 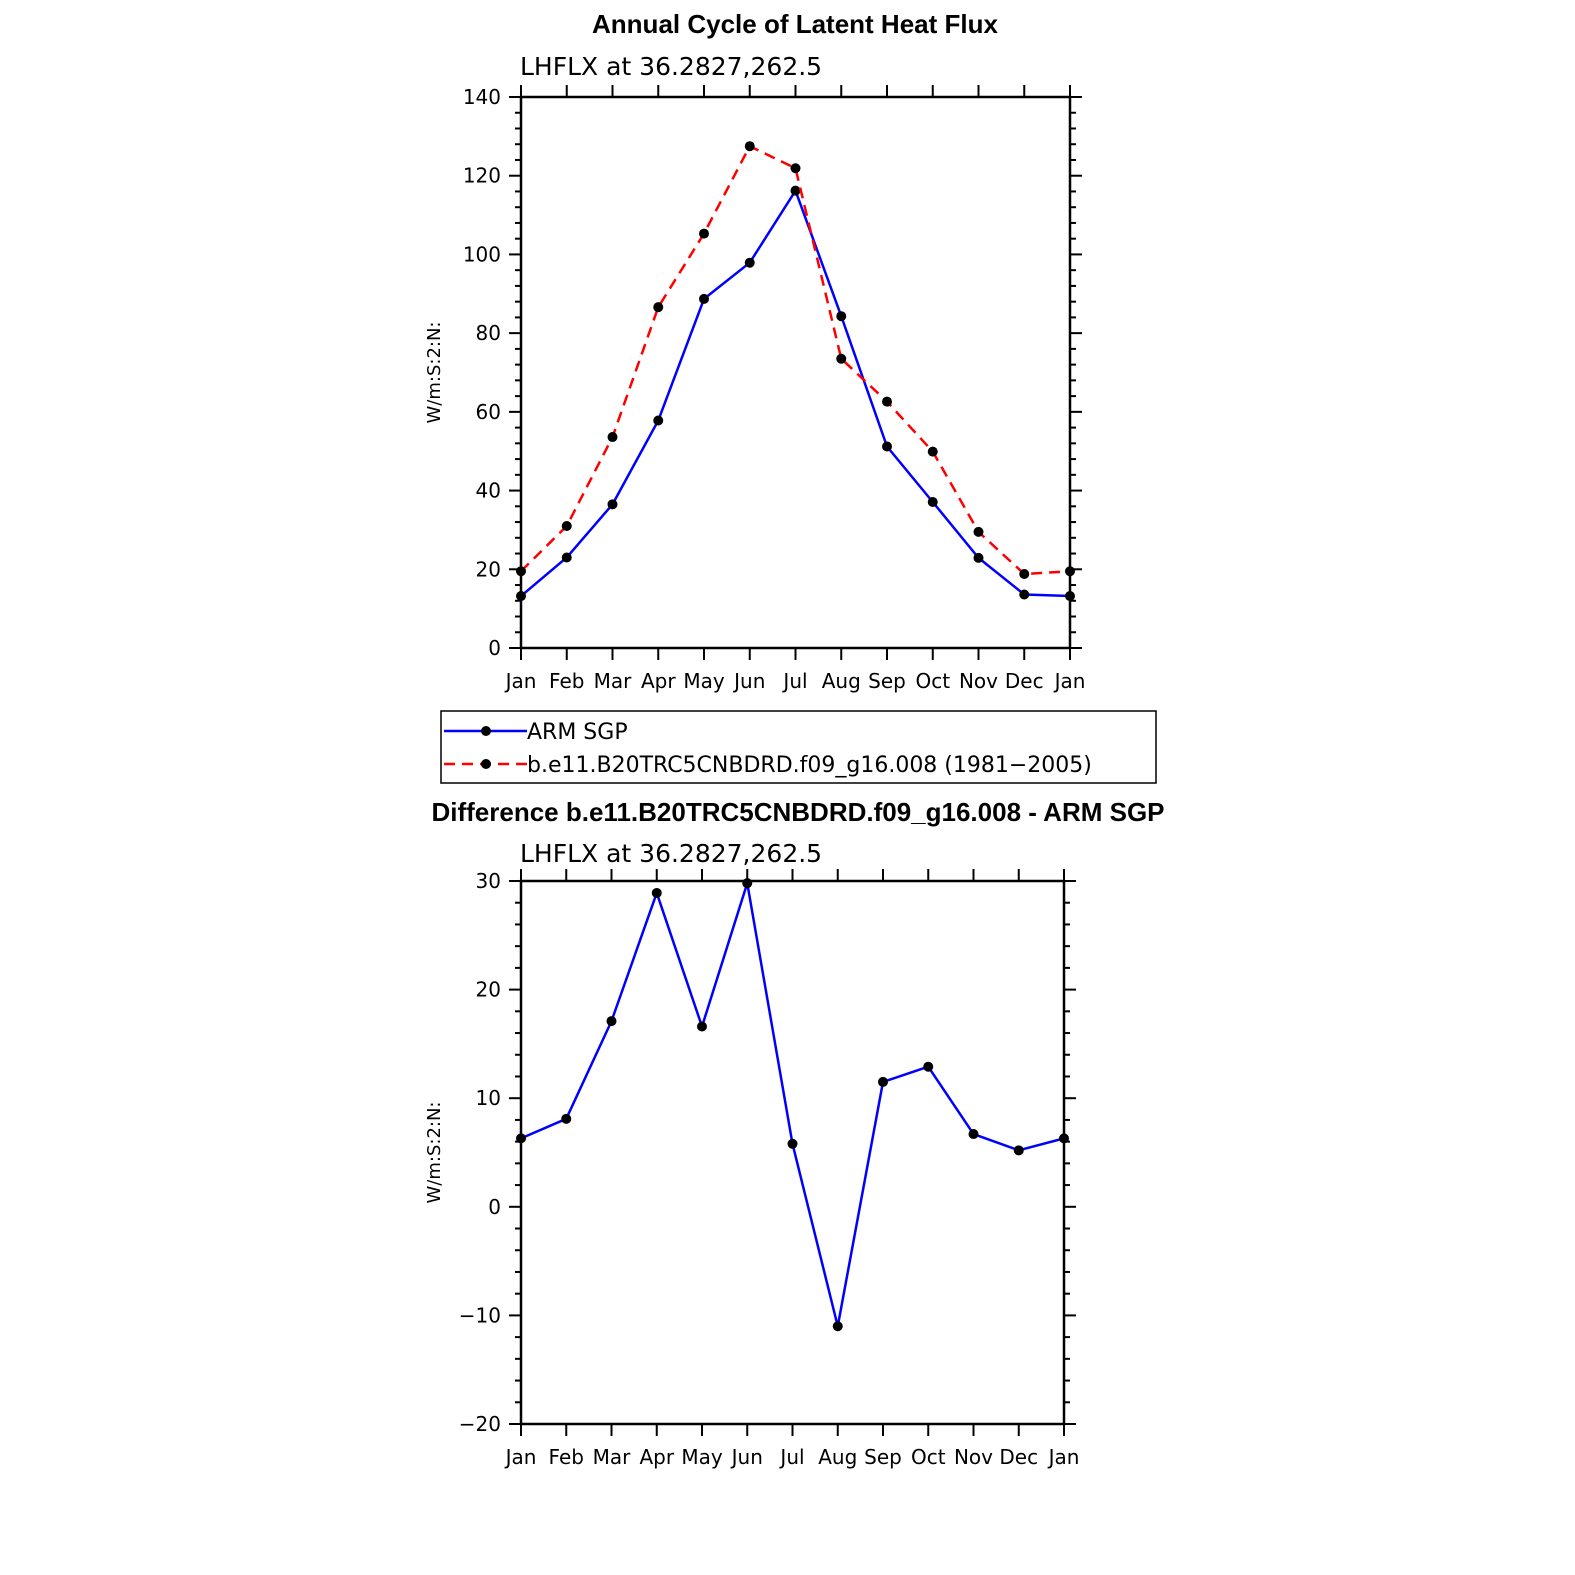 What do you see at coordinates (488, 491) in the screenshot?
I see `y-tick-label: 40` at bounding box center [488, 491].